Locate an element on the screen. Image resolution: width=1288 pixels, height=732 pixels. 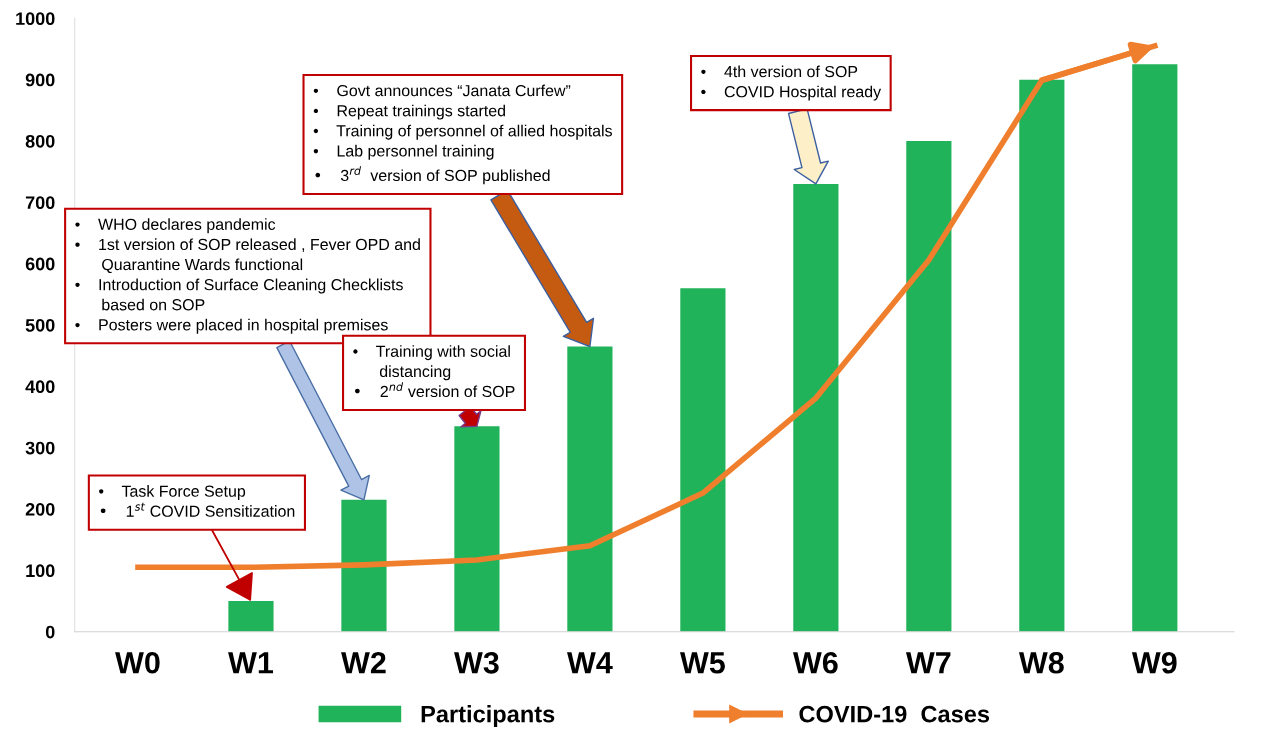
y-tick-label: 900 is located at coordinates (40, 80).